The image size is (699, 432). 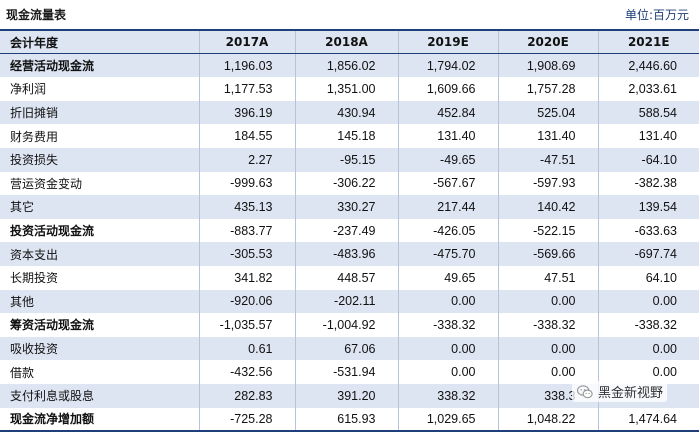 I want to click on table-row: 投资损失 2.27 -95.15 -49.65 -47.51 -64.10, so click(x=349, y=159).